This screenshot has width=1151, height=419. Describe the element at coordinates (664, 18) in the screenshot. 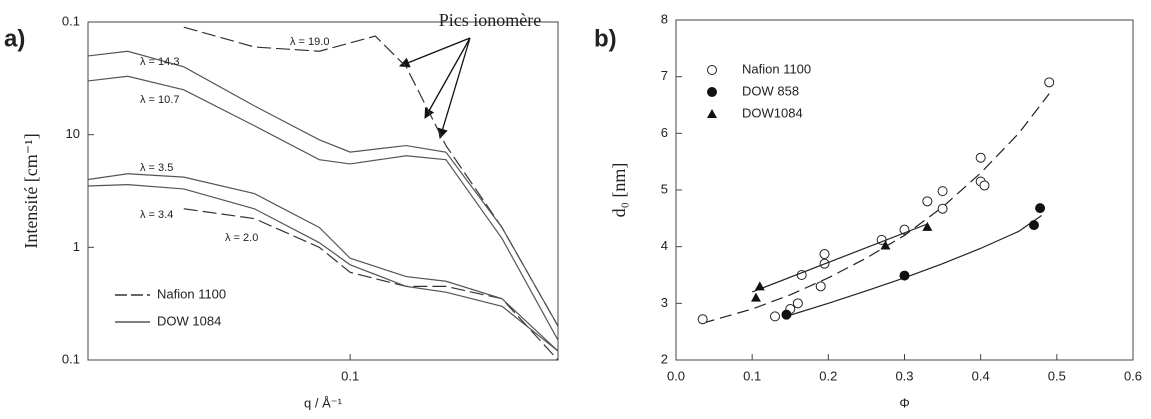

I see `y-tick-label: 8` at that location.